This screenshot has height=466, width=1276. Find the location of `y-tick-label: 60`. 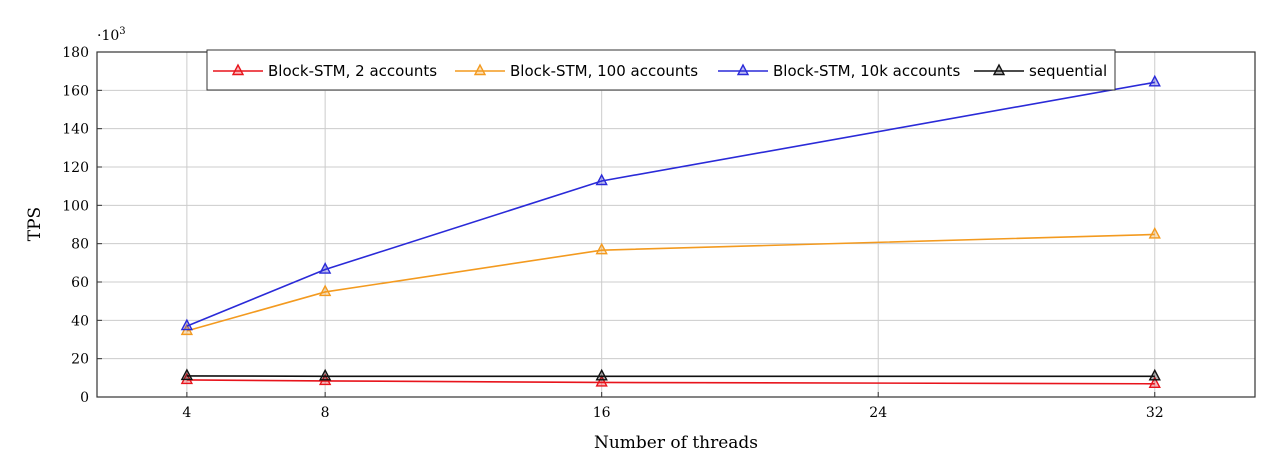

y-tick-label: 60 is located at coordinates (80, 283).